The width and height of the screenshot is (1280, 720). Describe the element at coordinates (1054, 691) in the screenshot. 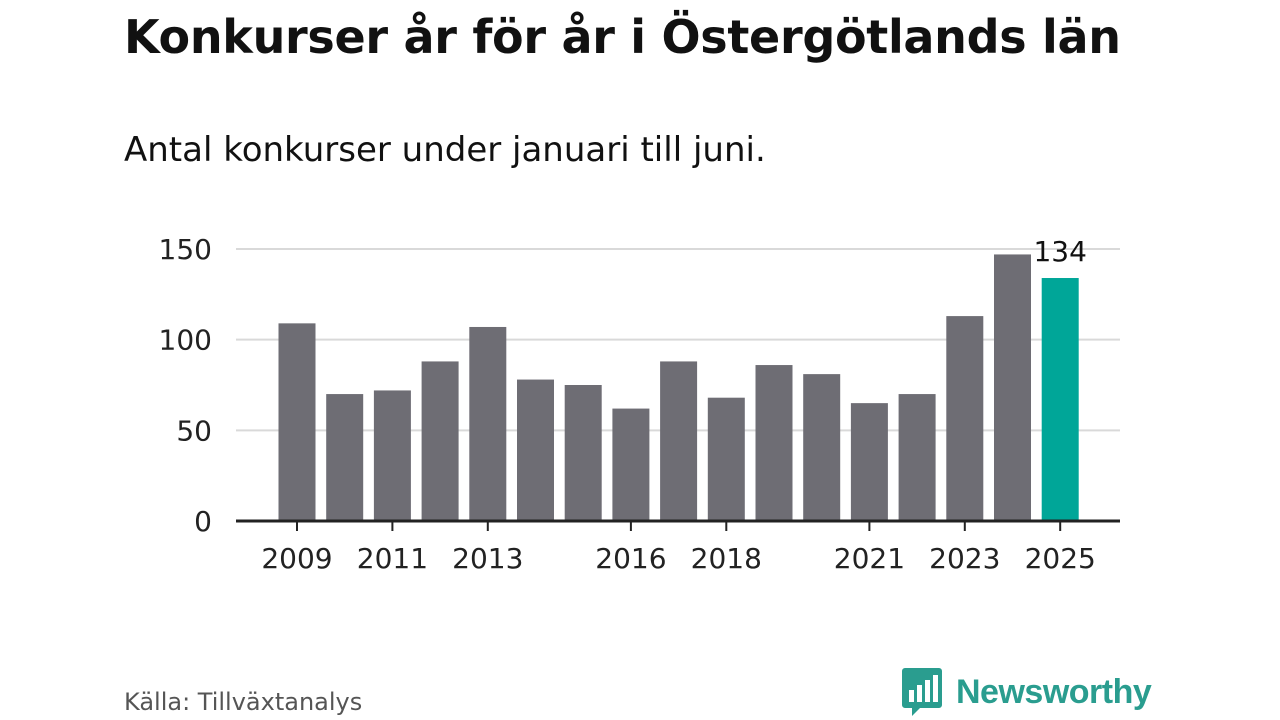

I see `brand-name: Newsworthy` at that location.